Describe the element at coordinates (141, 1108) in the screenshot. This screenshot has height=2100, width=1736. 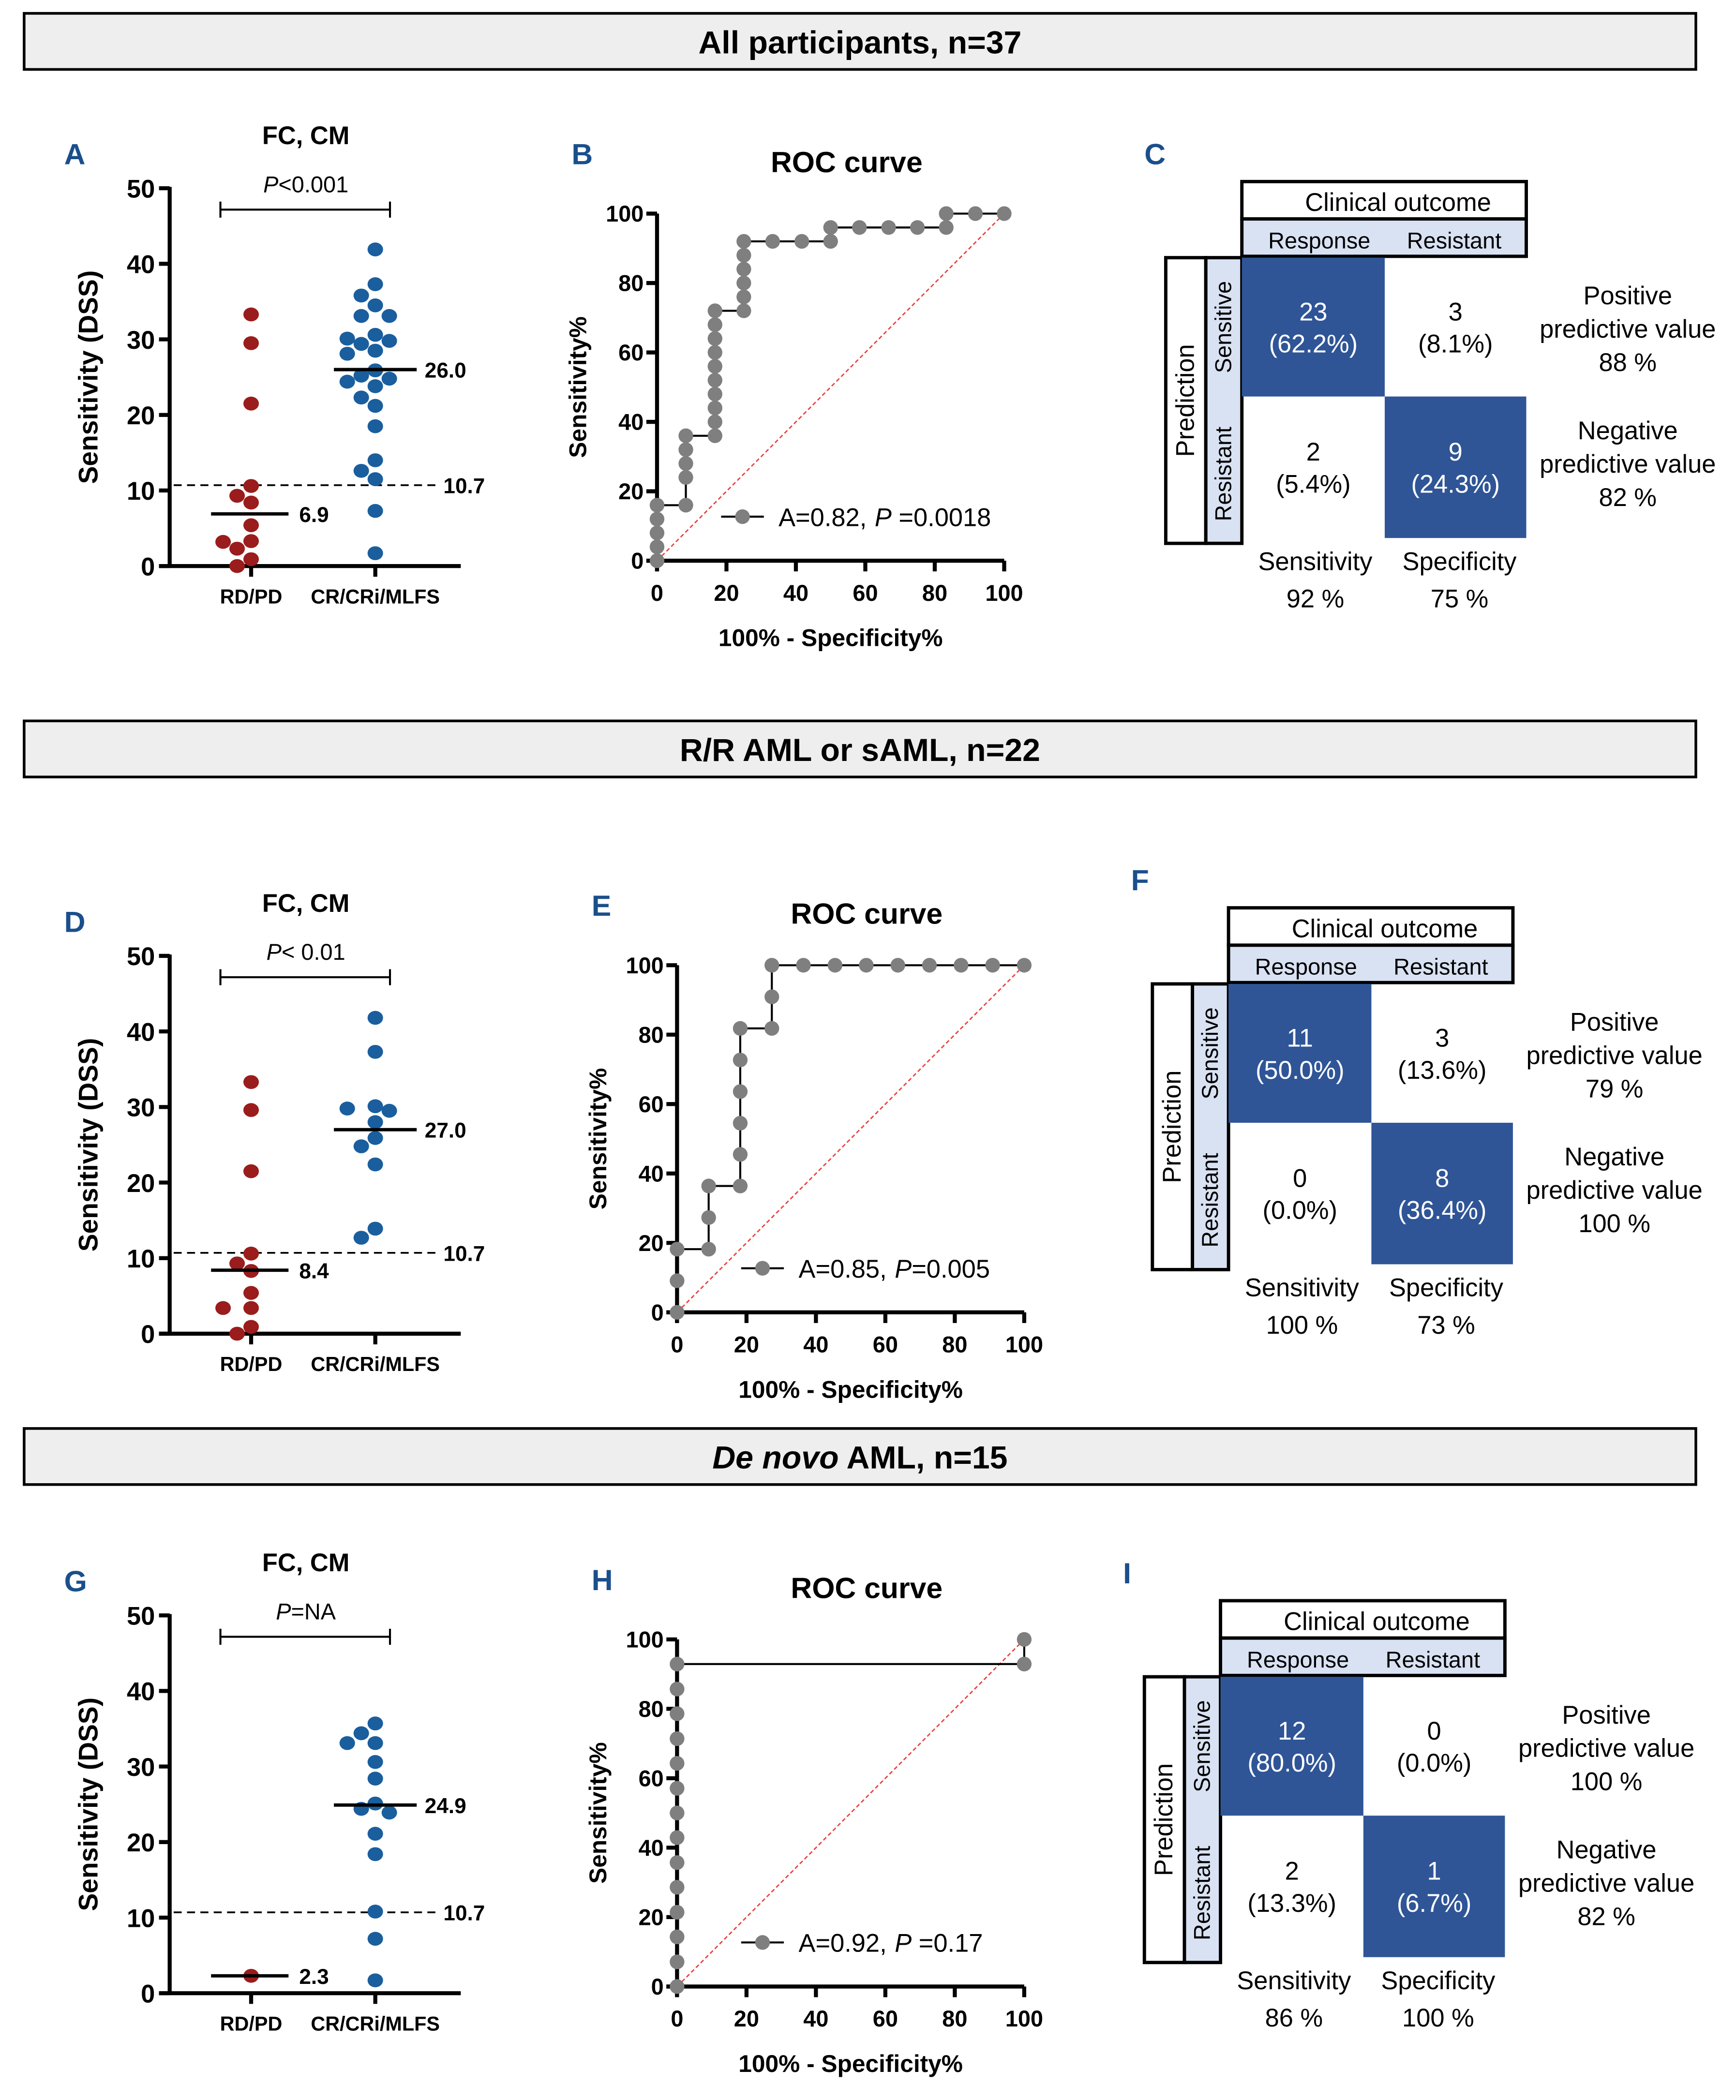
I see `y-tick-label: 30` at that location.